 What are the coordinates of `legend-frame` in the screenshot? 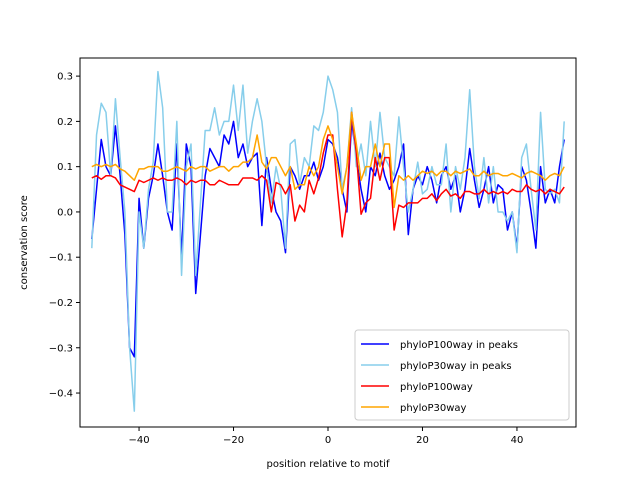 It's located at (462, 375).